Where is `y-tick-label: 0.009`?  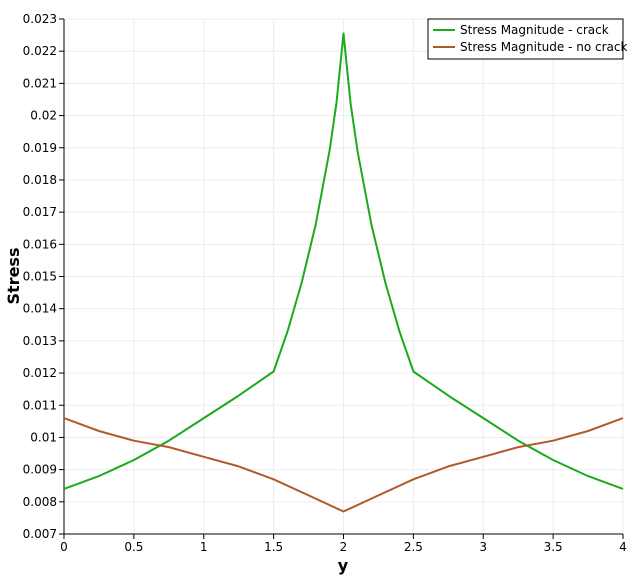 y-tick-label: 0.009 is located at coordinates (40, 470).